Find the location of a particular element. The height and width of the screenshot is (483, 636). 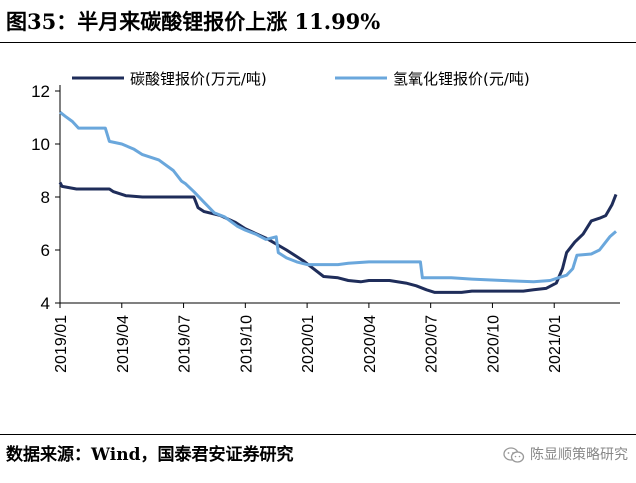

page-title: 图35：半月来碳酸锂报价上涨 11.99% is located at coordinates (193, 21).